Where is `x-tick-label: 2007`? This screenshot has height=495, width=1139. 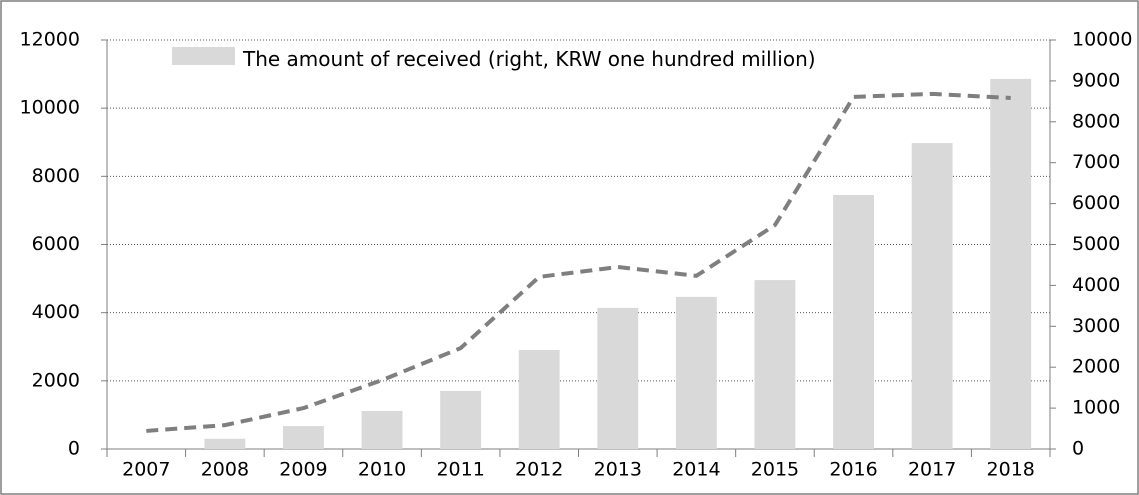 x-tick-label: 2007 is located at coordinates (146, 470).